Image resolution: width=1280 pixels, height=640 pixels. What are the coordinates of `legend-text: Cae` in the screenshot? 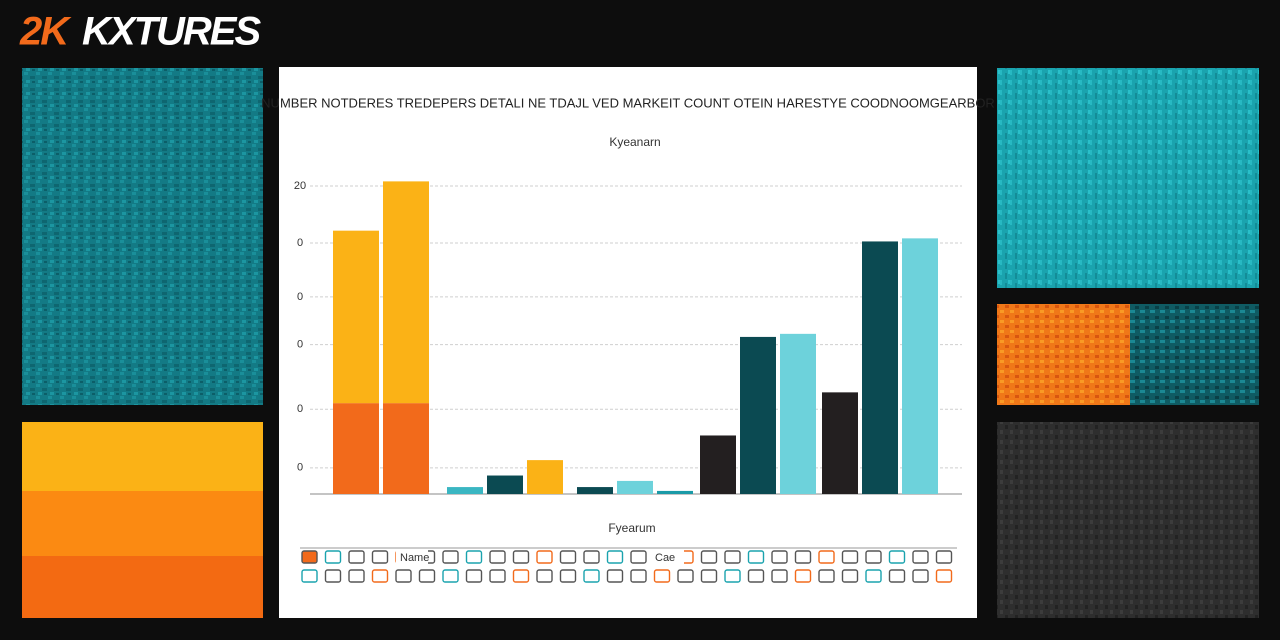 It's located at (665, 558).